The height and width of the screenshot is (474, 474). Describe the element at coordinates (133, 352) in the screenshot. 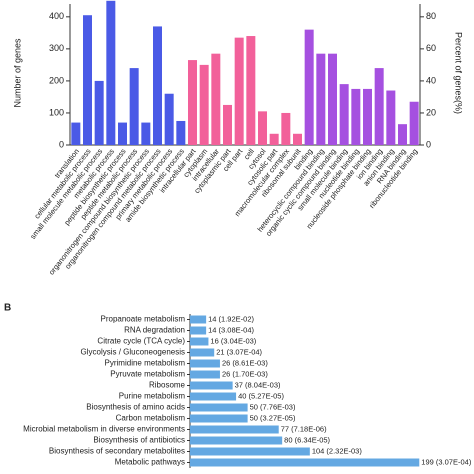

I see `y-tick-label: Glycolysis / Gluconeogenesis` at that location.